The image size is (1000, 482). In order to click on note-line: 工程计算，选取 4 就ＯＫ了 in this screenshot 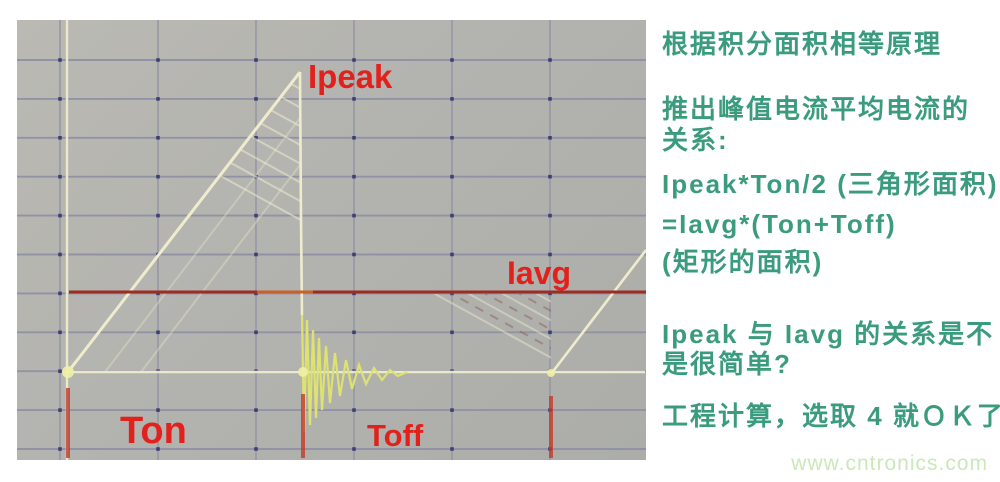, I will do `click(831, 416)`.